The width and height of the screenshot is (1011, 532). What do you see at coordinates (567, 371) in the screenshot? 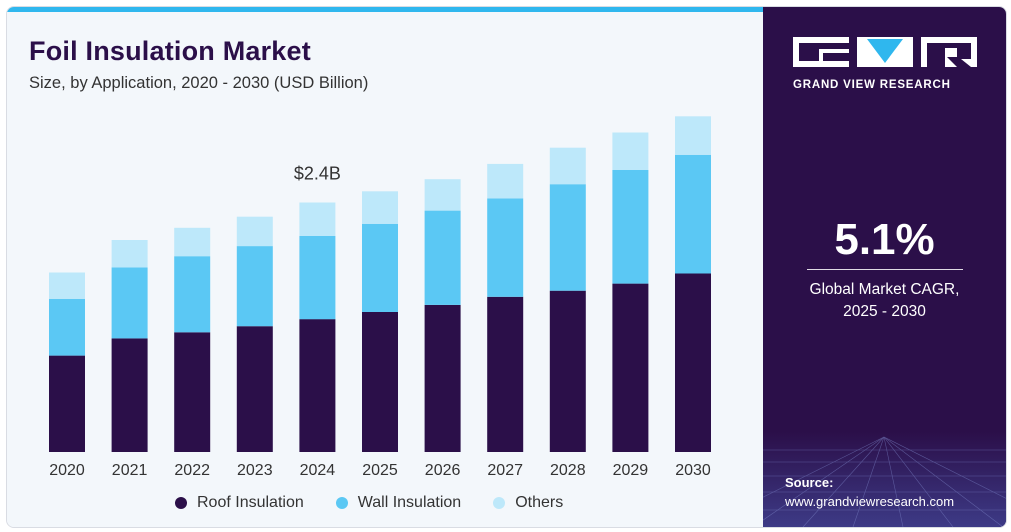
I see `bar-segment-roof-insulation-2028` at bounding box center [567, 371].